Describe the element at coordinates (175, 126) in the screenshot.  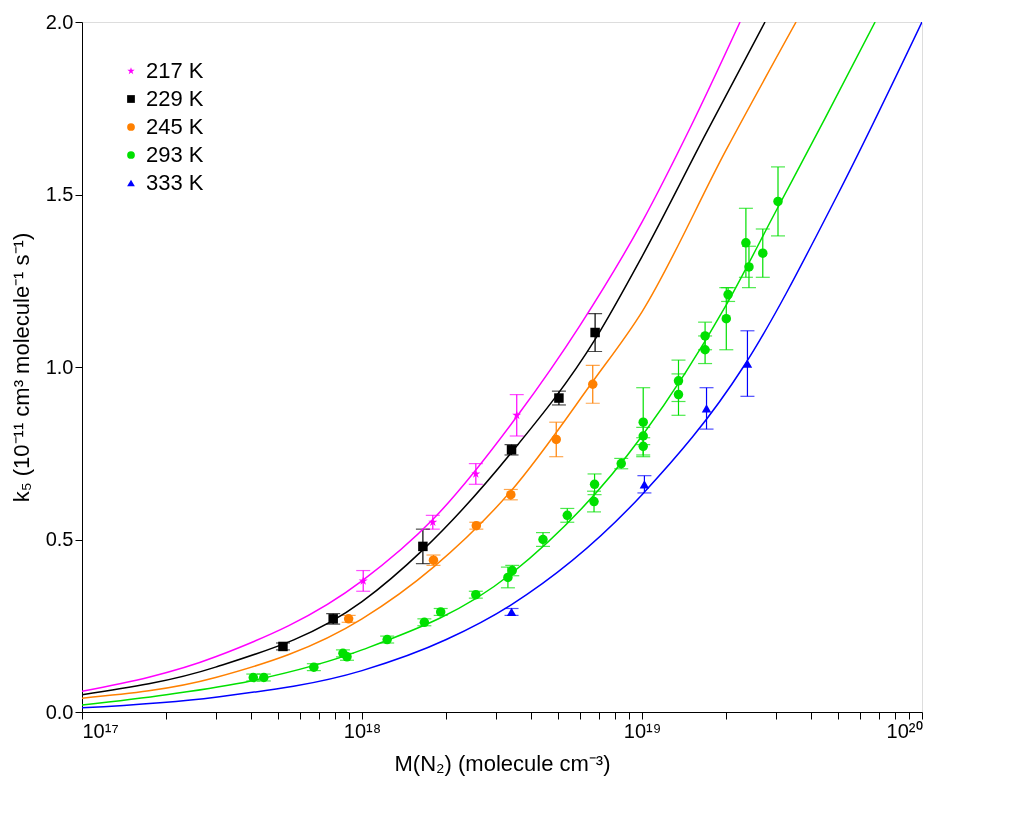
I see `legend-label: 245 K` at that location.